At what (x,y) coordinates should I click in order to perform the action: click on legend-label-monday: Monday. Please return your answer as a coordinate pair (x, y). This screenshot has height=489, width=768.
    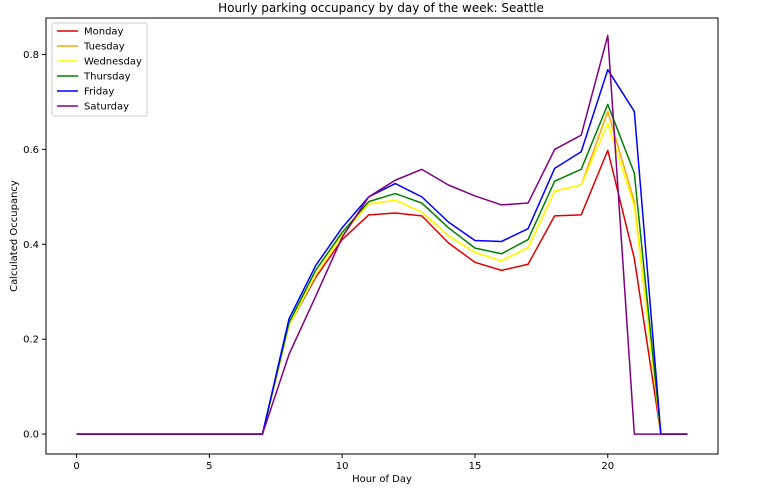
    Looking at the image, I should click on (104, 32).